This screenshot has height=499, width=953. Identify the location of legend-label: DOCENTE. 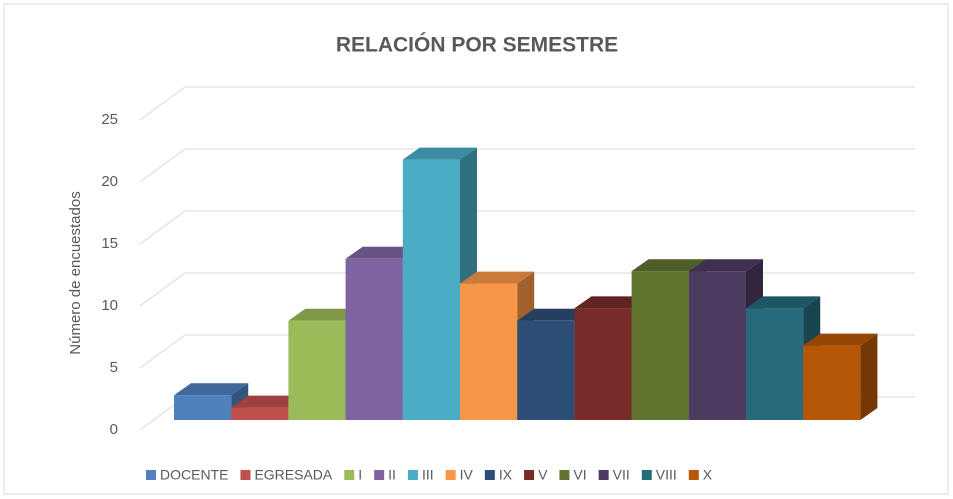
(194, 475).